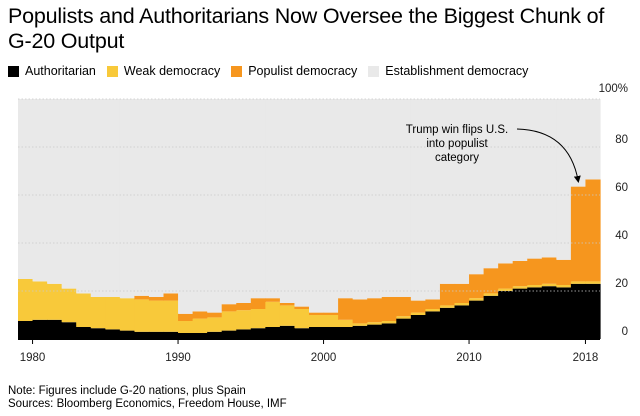 Image resolution: width=640 pixels, height=416 pixels. What do you see at coordinates (469, 358) in the screenshot?
I see `x-tick-label-2010: 2010` at bounding box center [469, 358].